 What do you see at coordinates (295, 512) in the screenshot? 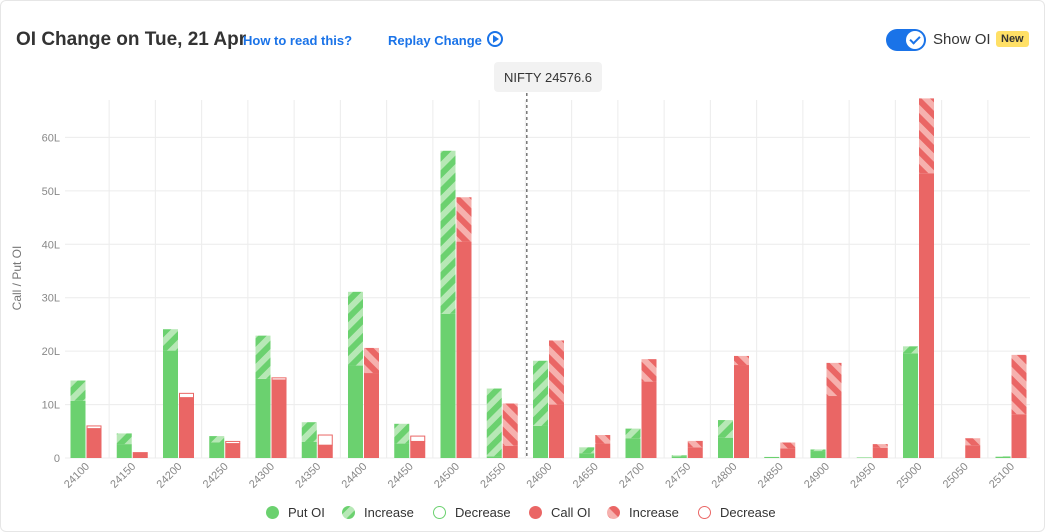
I see `legend-put-oi: Put OI` at bounding box center [295, 512].